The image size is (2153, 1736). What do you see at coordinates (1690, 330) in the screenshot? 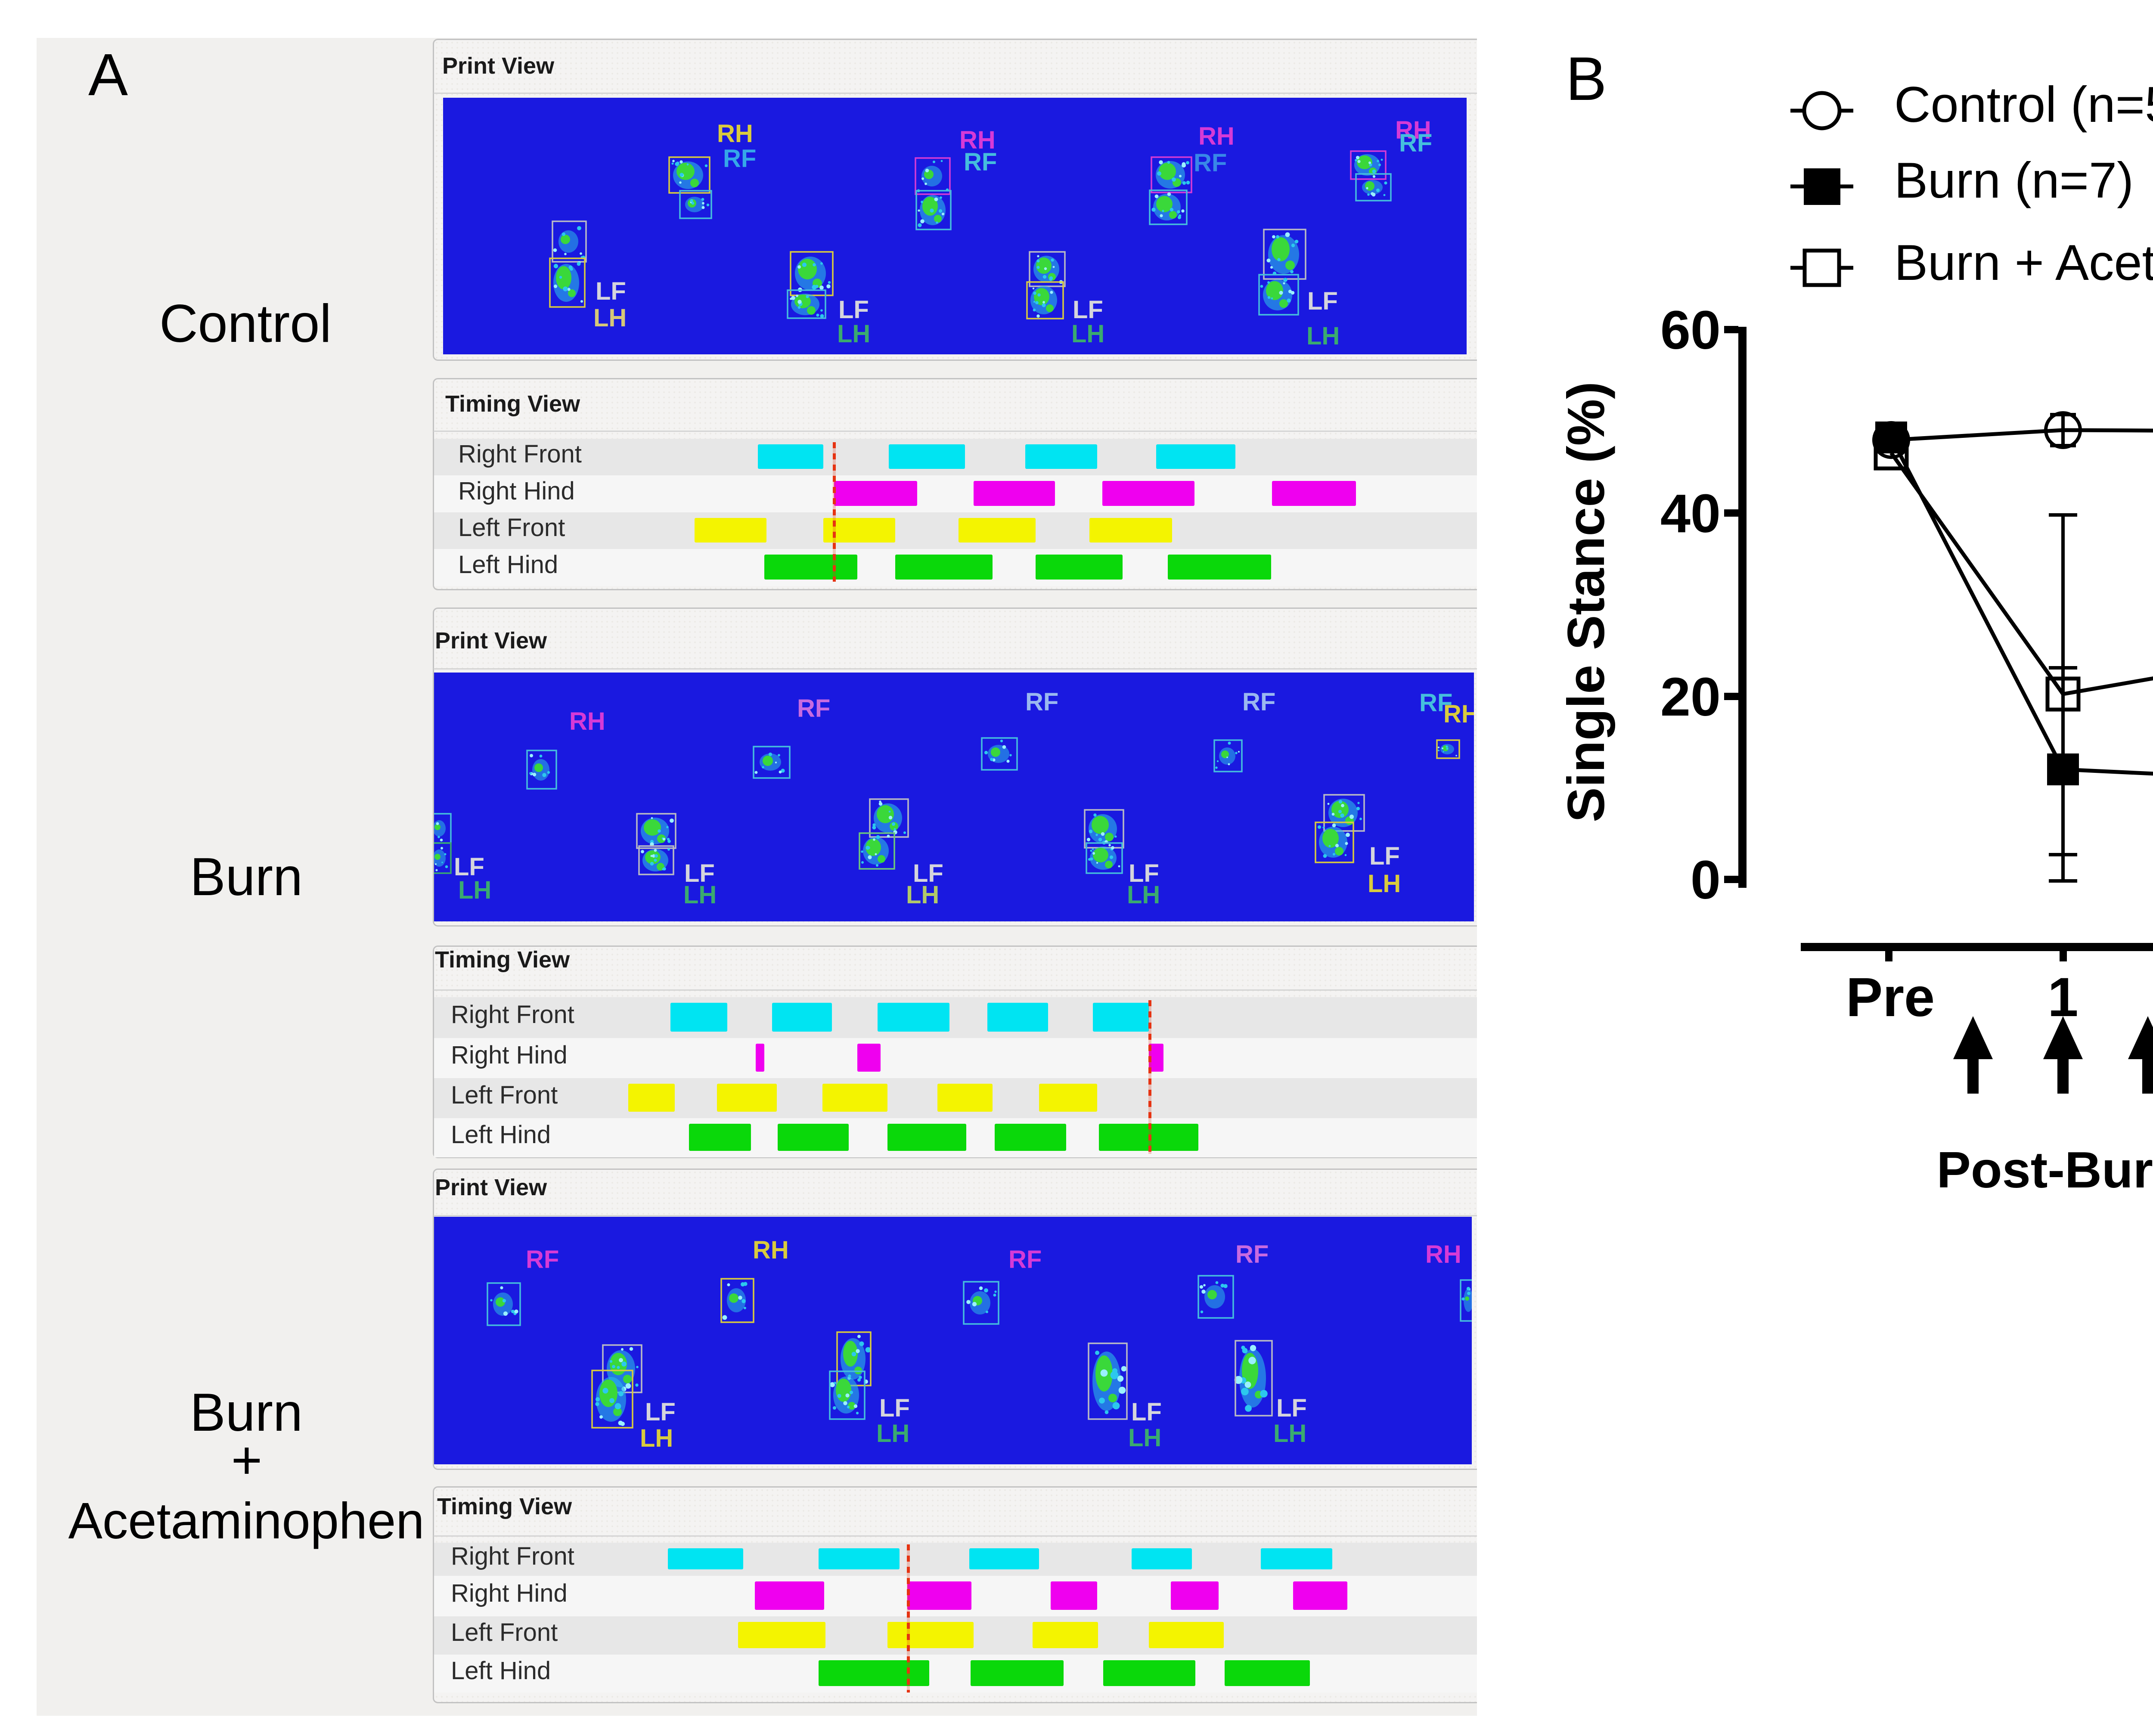
I see `svg-text: 60` at bounding box center [1690, 330].